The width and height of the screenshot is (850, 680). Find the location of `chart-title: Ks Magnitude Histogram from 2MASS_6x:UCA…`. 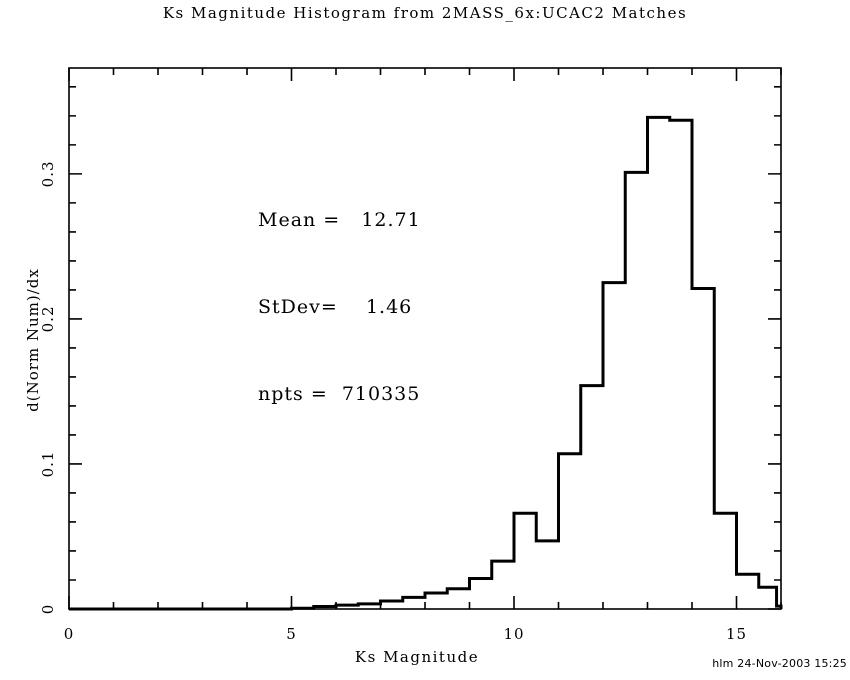

chart-title: Ks Magnitude Histogram from 2MASS_6x:UCA… is located at coordinates (425, 13).